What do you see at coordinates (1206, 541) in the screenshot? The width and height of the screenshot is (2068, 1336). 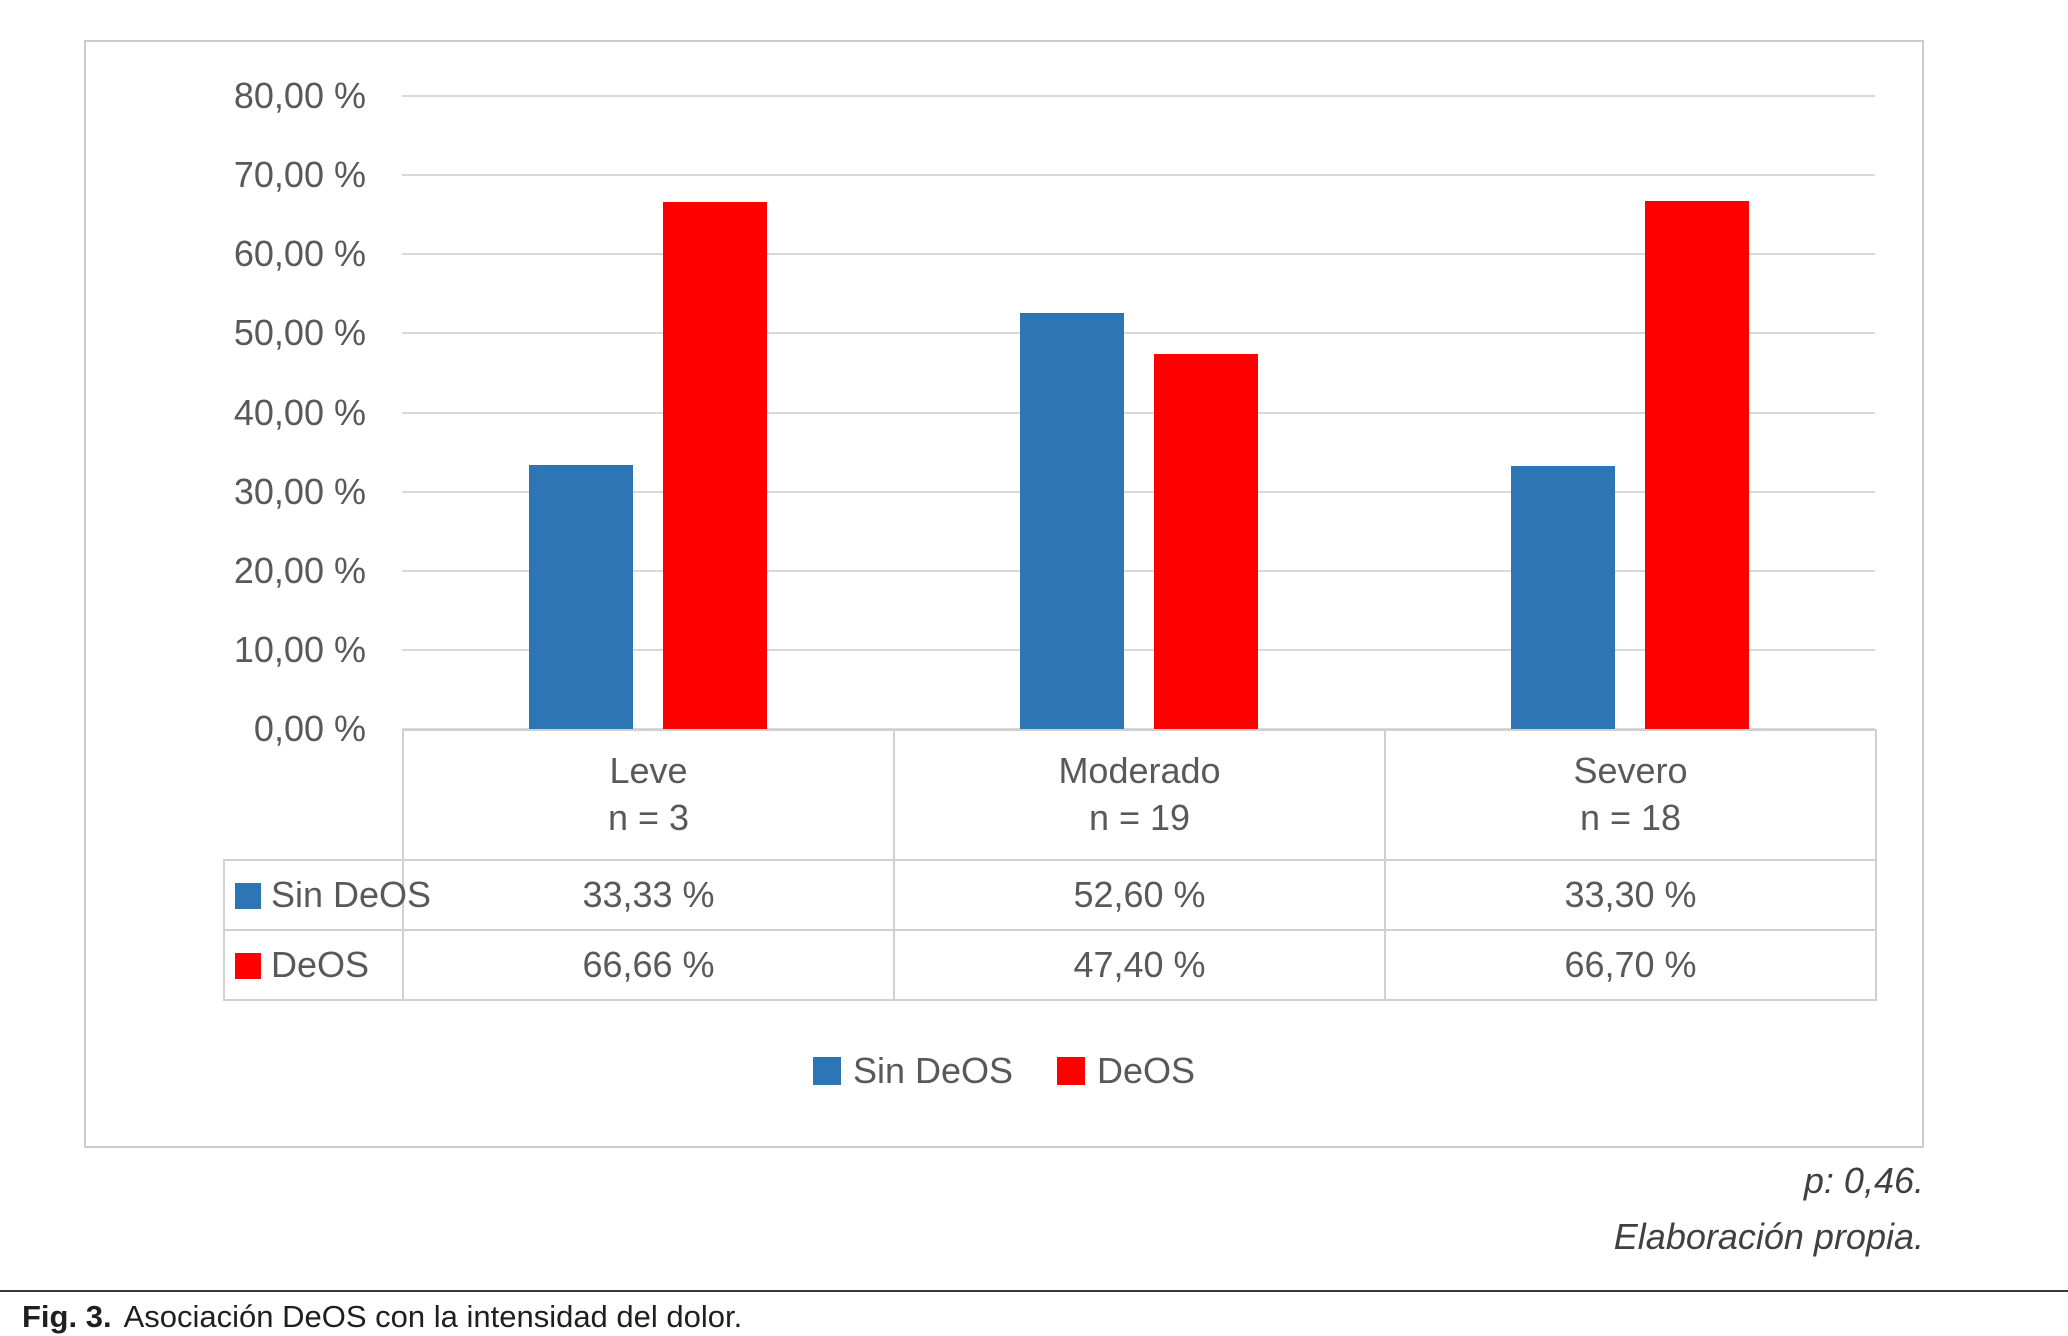 I see `bar-deos-moderado` at bounding box center [1206, 541].